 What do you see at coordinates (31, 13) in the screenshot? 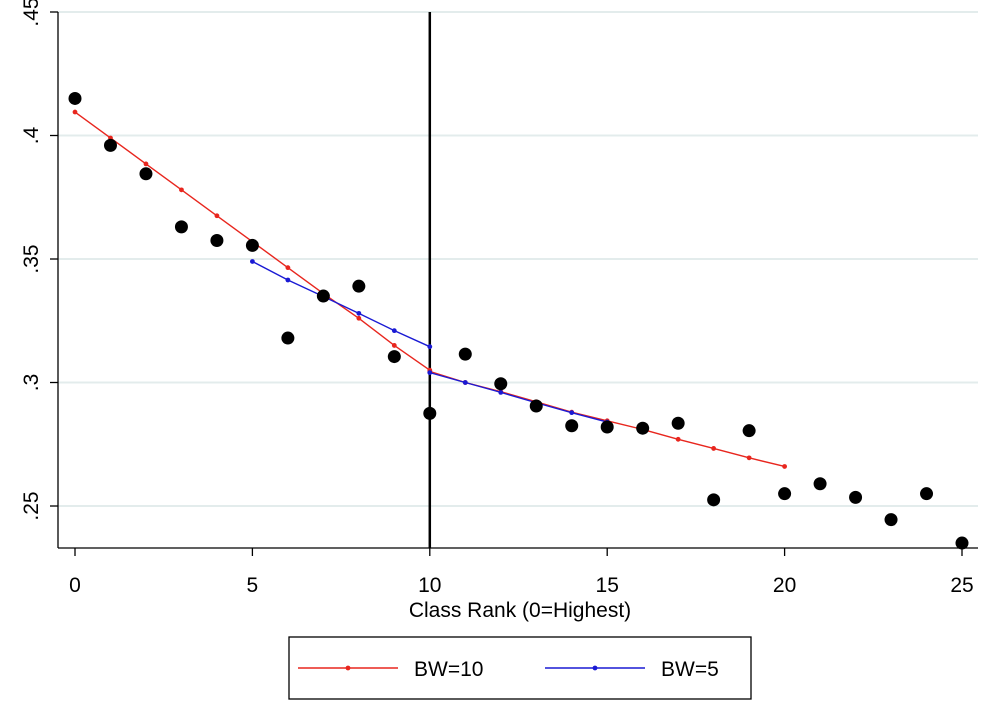
I see `y-tick-label: .45` at bounding box center [31, 13].